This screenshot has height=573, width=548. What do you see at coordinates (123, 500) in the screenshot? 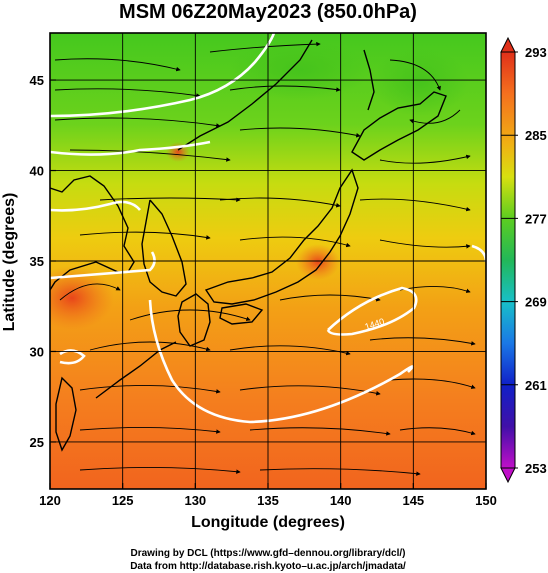
I see `x-tick-label: 125` at bounding box center [123, 500].